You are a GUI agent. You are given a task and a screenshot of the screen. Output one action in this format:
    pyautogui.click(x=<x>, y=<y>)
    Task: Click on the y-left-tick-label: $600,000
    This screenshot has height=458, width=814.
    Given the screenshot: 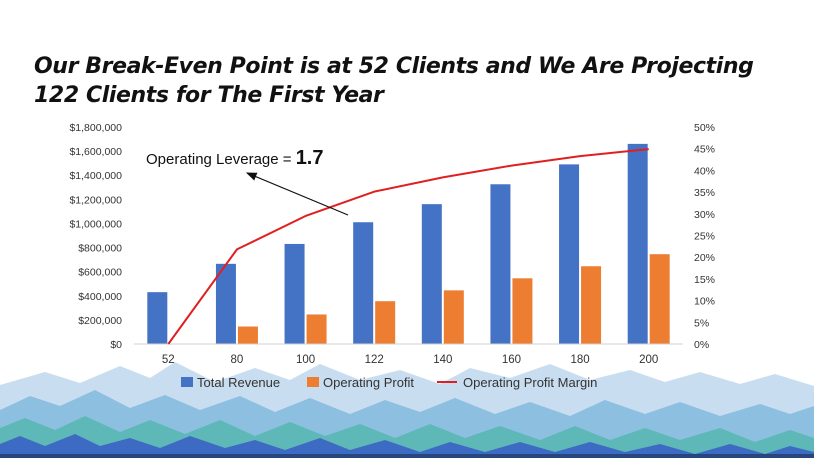 What is the action you would take?
    pyautogui.click(x=100, y=273)
    